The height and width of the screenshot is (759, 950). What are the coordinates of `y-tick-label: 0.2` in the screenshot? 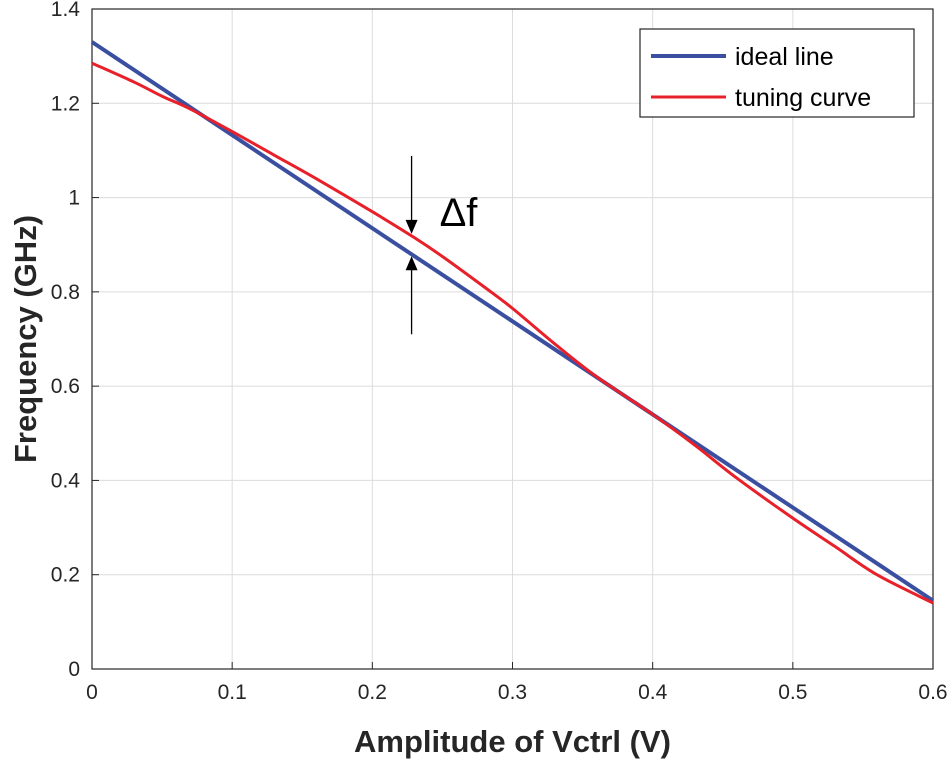 It's located at (65, 575).